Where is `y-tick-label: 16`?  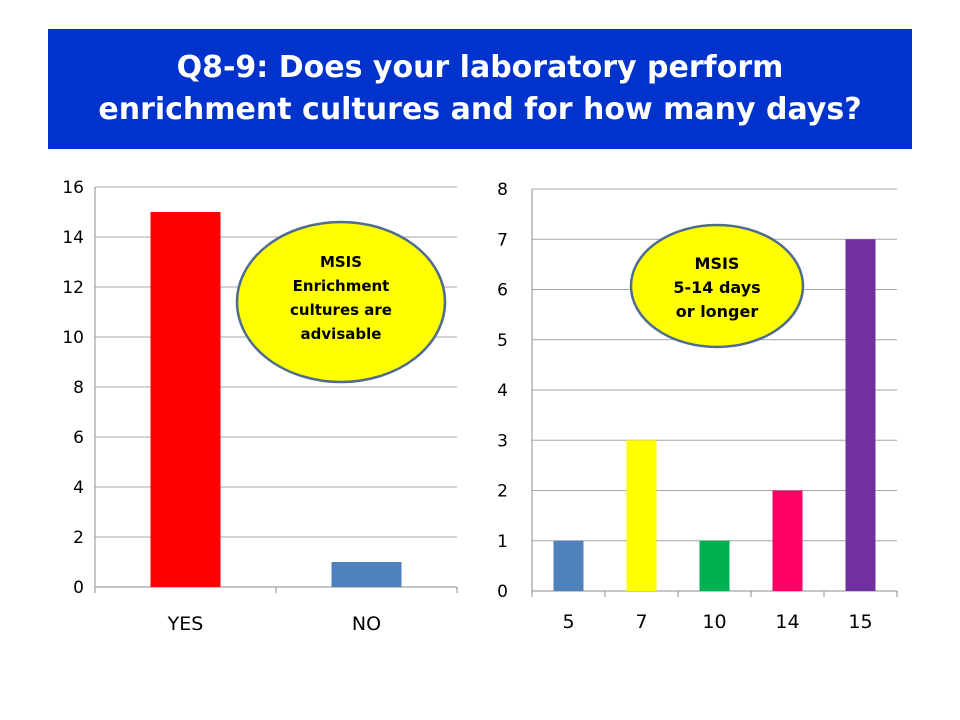 y-tick-label: 16 is located at coordinates (73, 188).